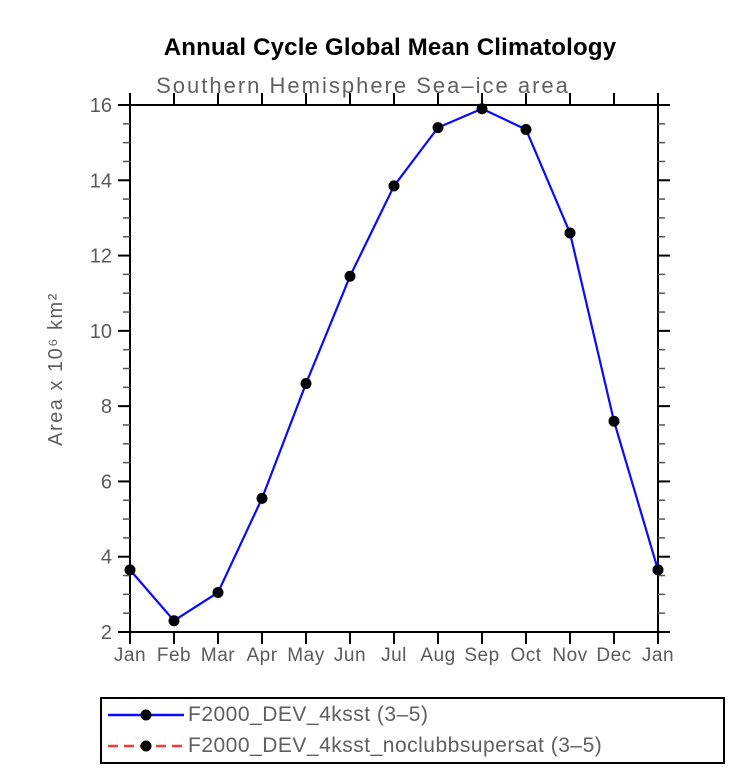 This screenshot has height=771, width=733. What do you see at coordinates (308, 715) in the screenshot?
I see `legend-label-f2000-dev-4ksst: F2000_DEV_4ksst (3–5)` at bounding box center [308, 715].